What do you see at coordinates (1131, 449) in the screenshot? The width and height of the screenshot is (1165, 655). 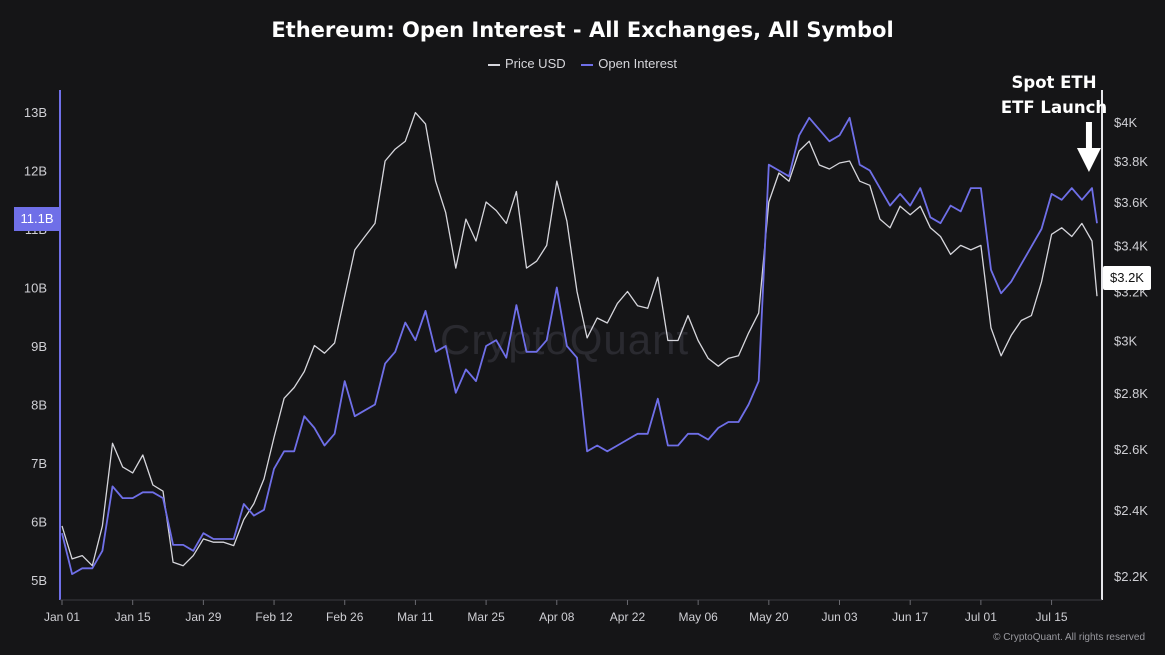 I see `right-tick-label: $2.6K` at bounding box center [1131, 449].